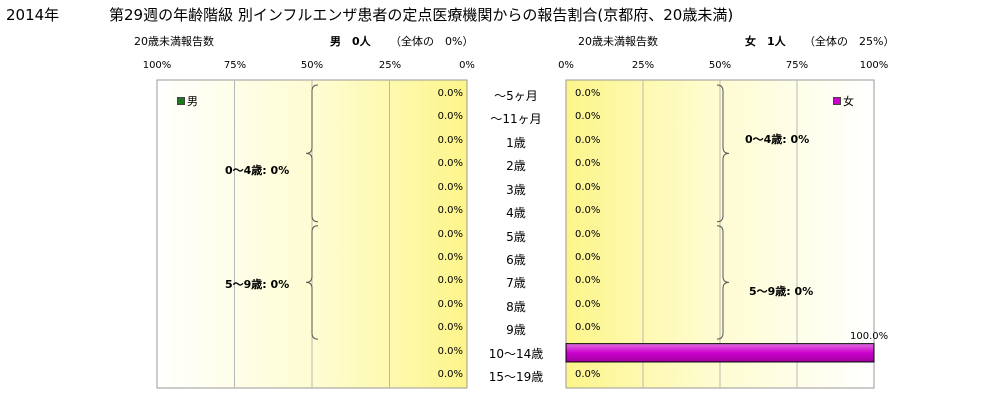 This screenshot has height=400, width=1006. I want to click on male-tick-50: 50%, so click(312, 65).